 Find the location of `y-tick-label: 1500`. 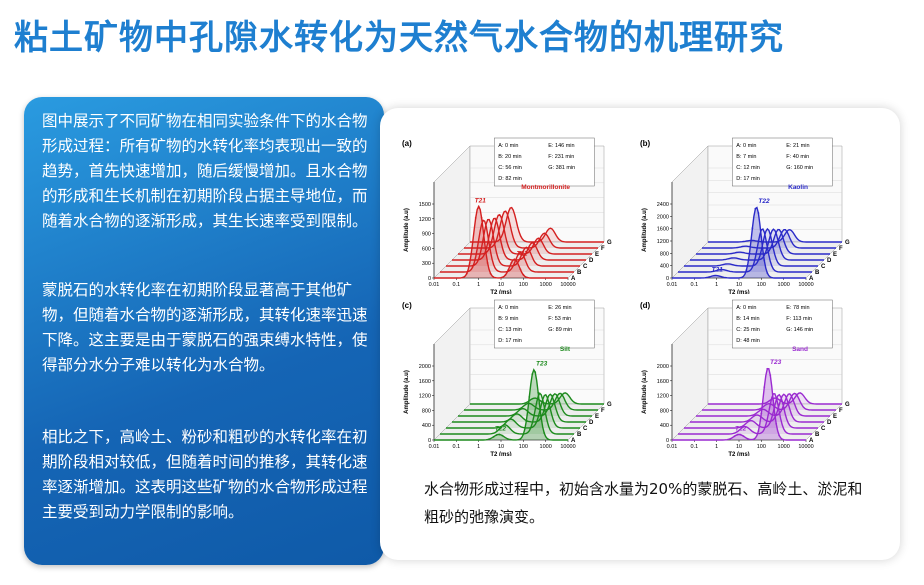

y-tick-label: 1500 is located at coordinates (425, 205).